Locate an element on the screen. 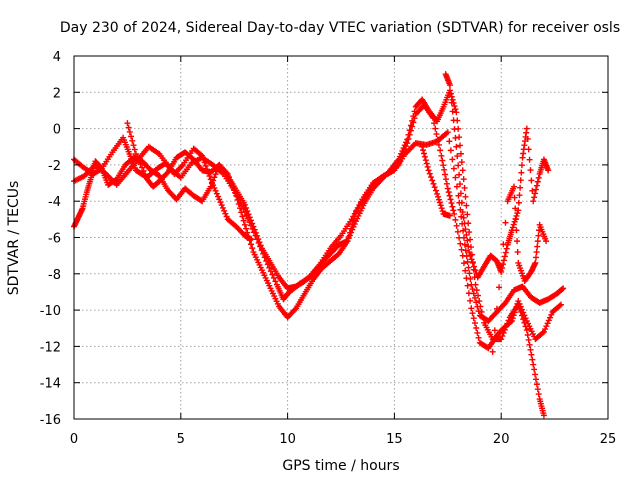 This screenshot has width=640, height=480. y-tick-label: -10 is located at coordinates (50, 311).